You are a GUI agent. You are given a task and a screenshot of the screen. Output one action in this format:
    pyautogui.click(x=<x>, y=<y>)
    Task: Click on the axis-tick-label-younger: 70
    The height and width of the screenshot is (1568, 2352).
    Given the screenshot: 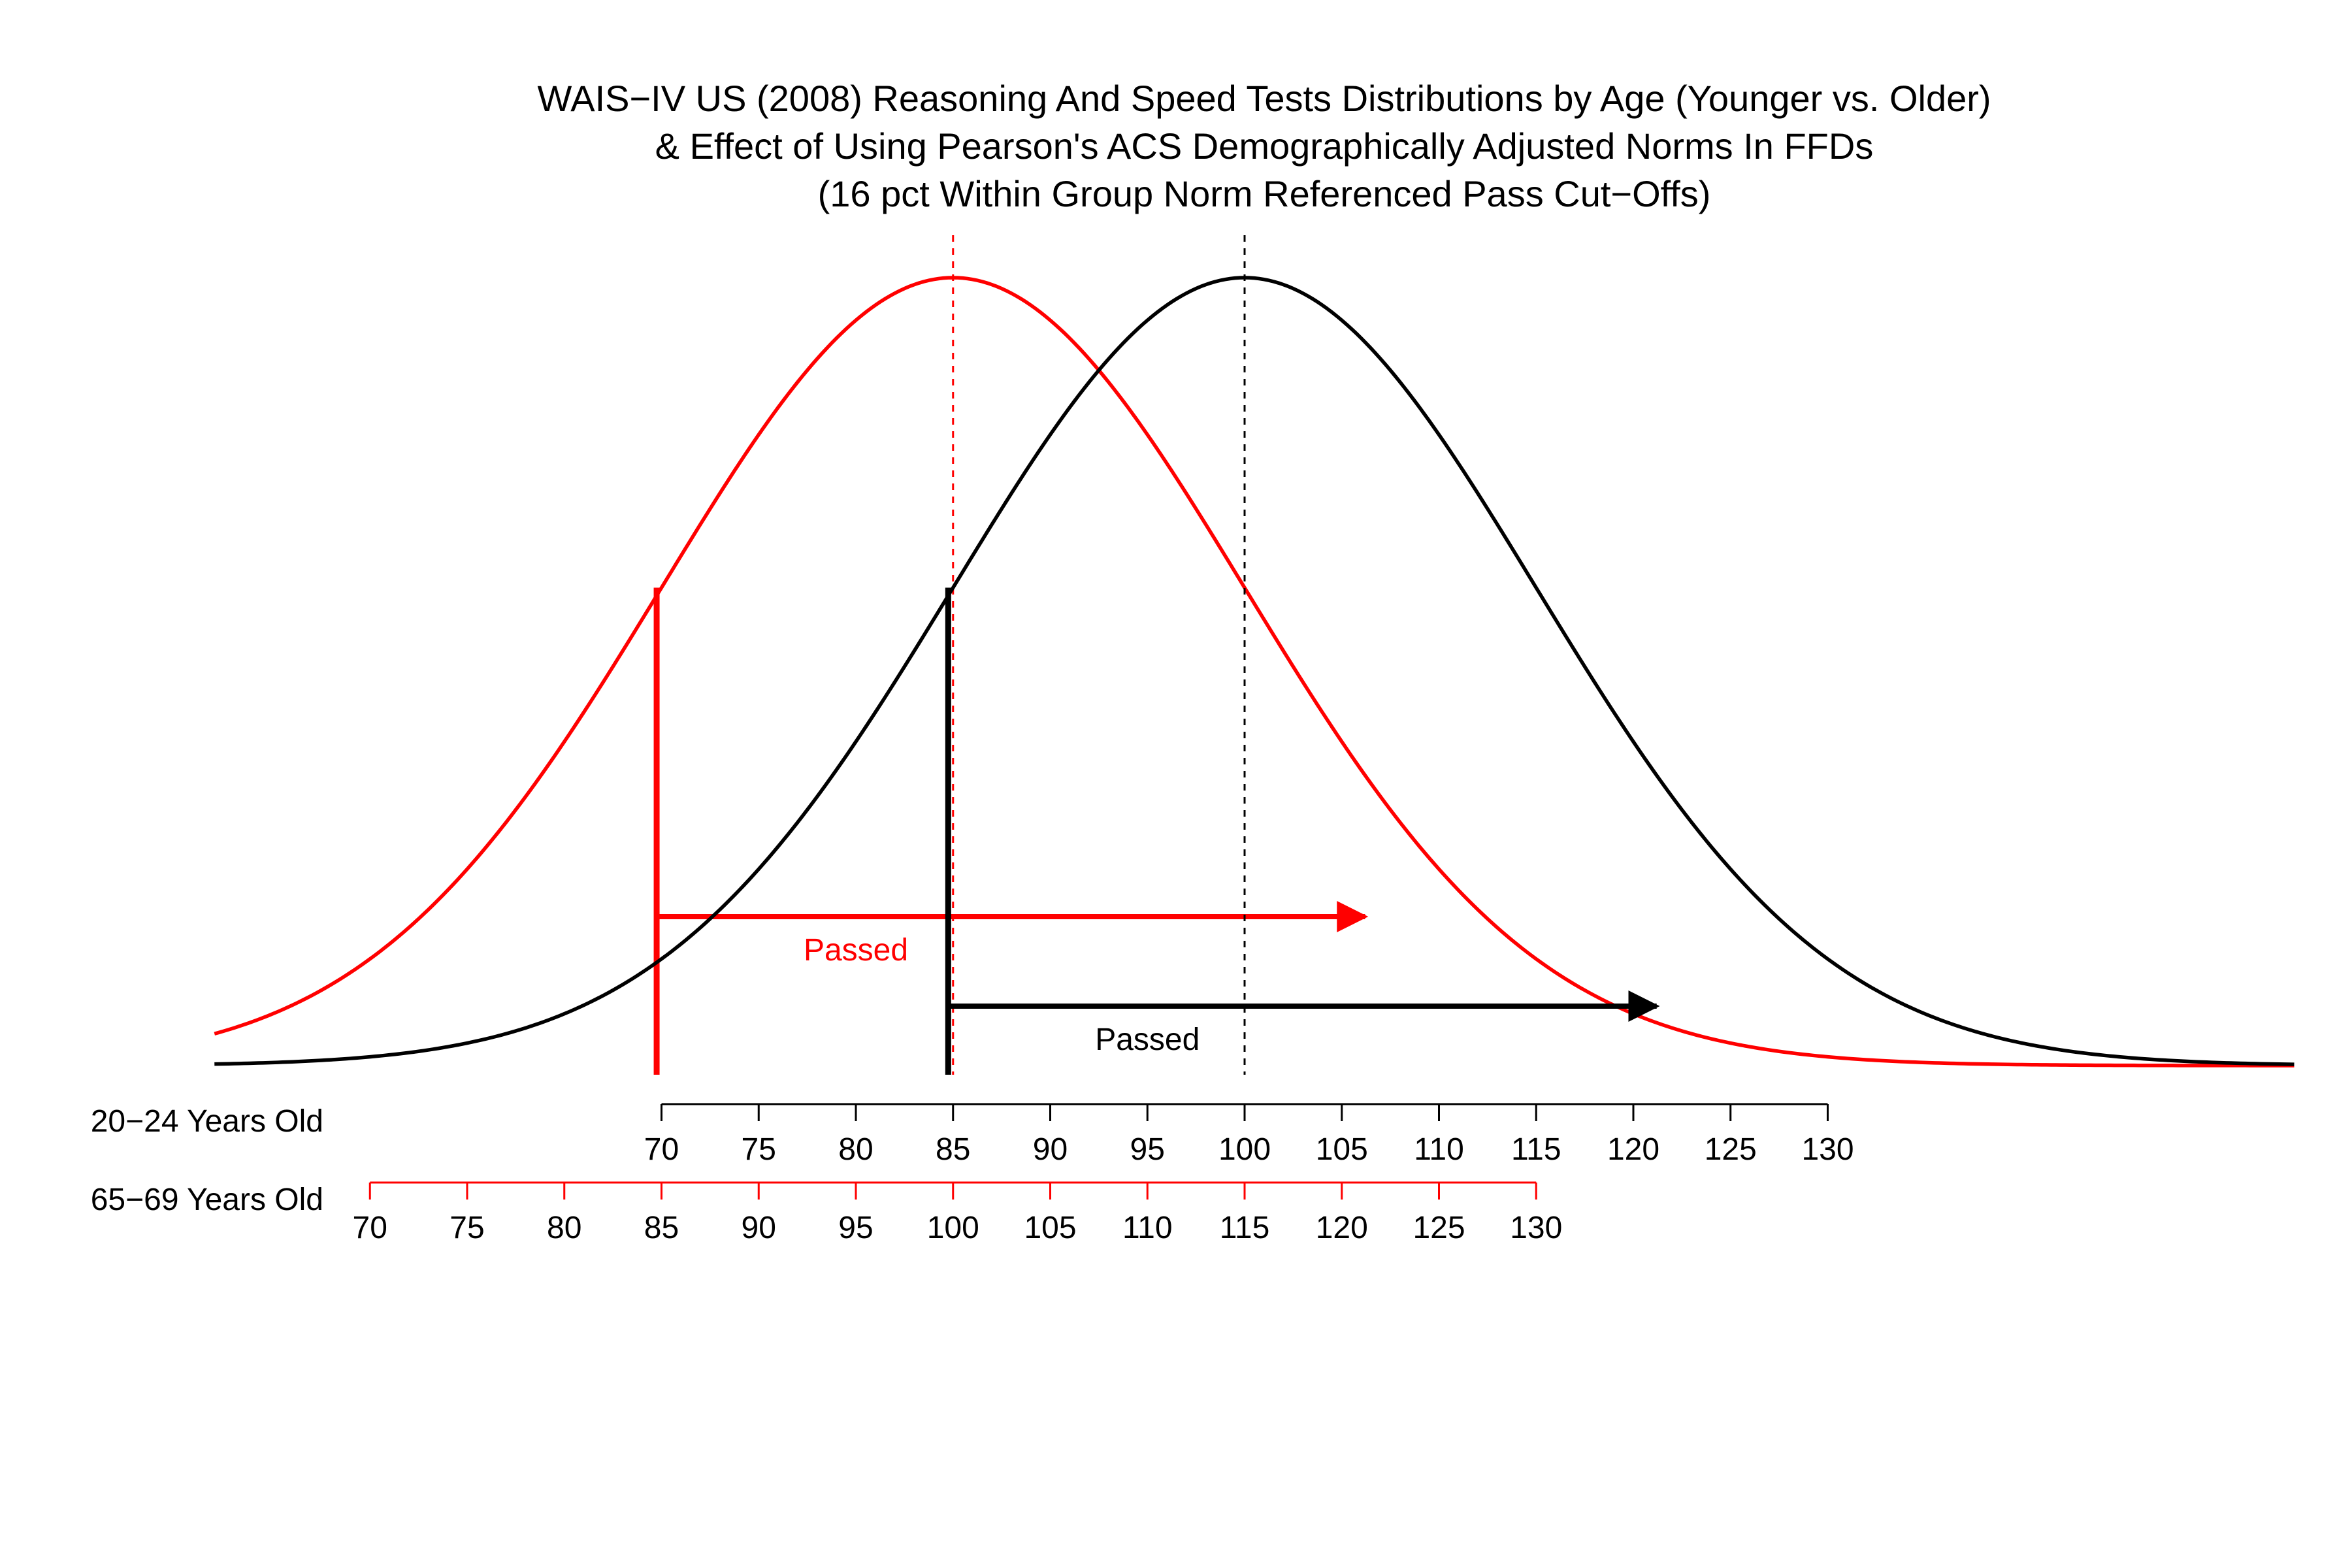 What is the action you would take?
    pyautogui.click(x=661, y=1149)
    